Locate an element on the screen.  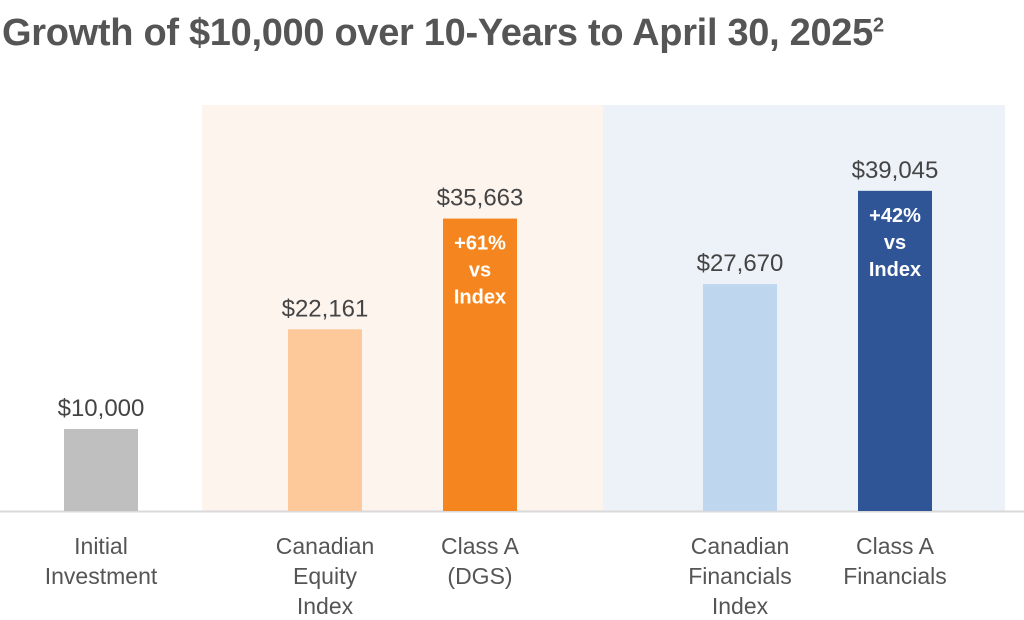
value-label-2: $22,161 is located at coordinates (325, 308).